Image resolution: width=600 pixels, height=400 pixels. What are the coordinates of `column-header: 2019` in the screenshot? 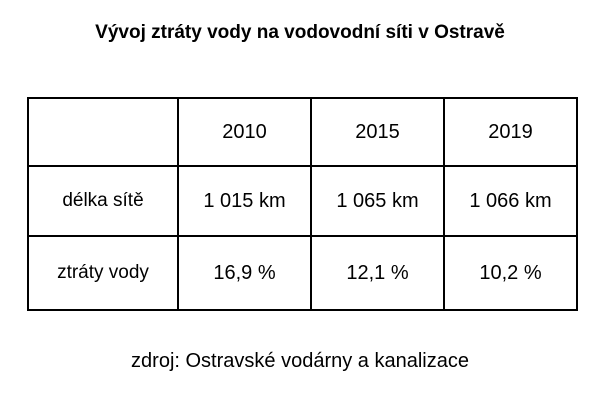 It's located at (510, 132).